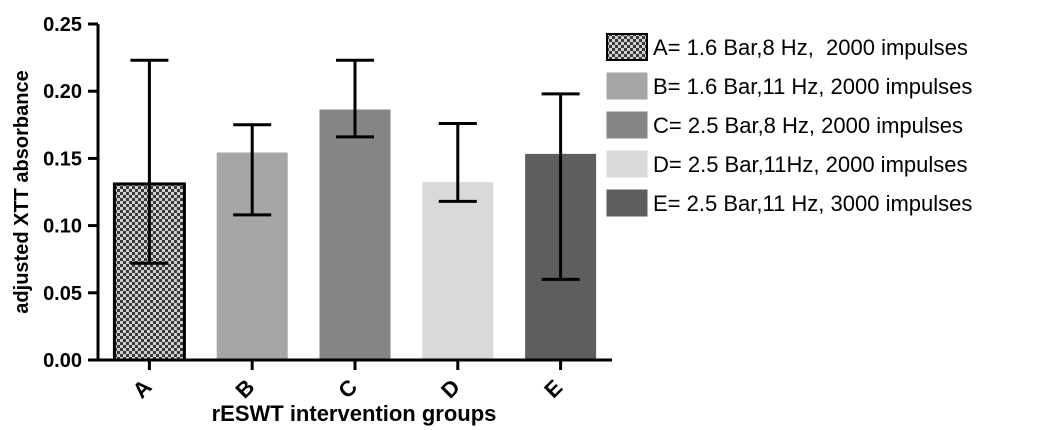 This screenshot has width=1062, height=430. I want to click on y-axis-ticks: 0.00 0.05 0.10 0.15 0.20 0.25, so click(70, 193).